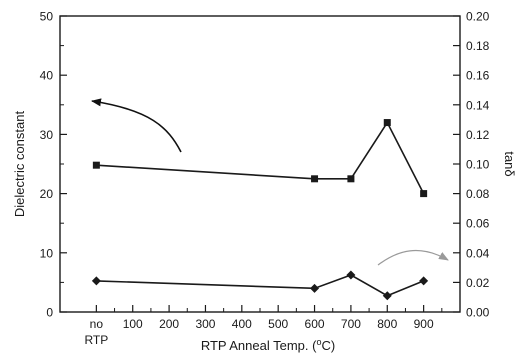 The width and height of the screenshot is (523, 357). Describe the element at coordinates (478, 46) in the screenshot. I see `y-right-tick-label: 0.18` at that location.